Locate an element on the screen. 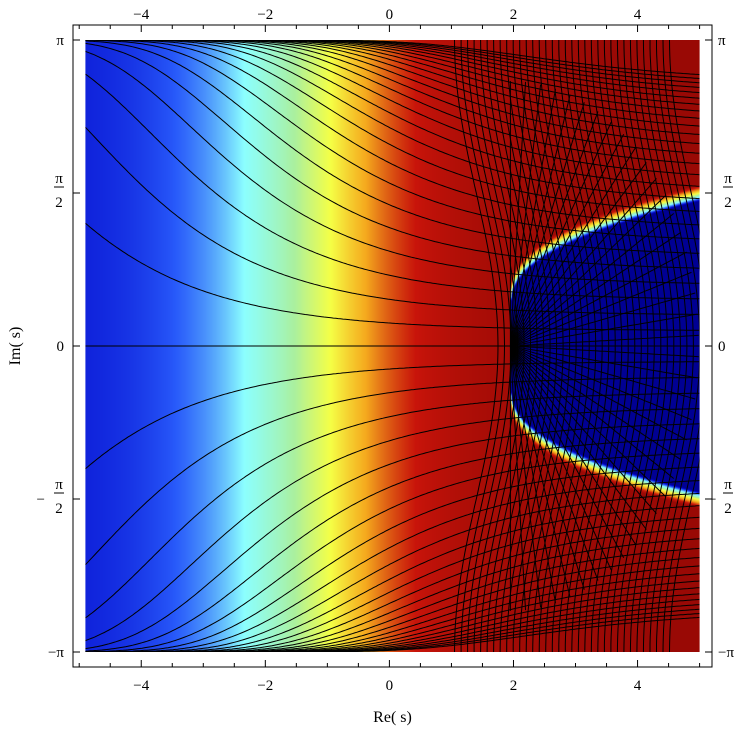 This screenshot has width=750, height=729. y-tick-sign: − is located at coordinates (712, 500).